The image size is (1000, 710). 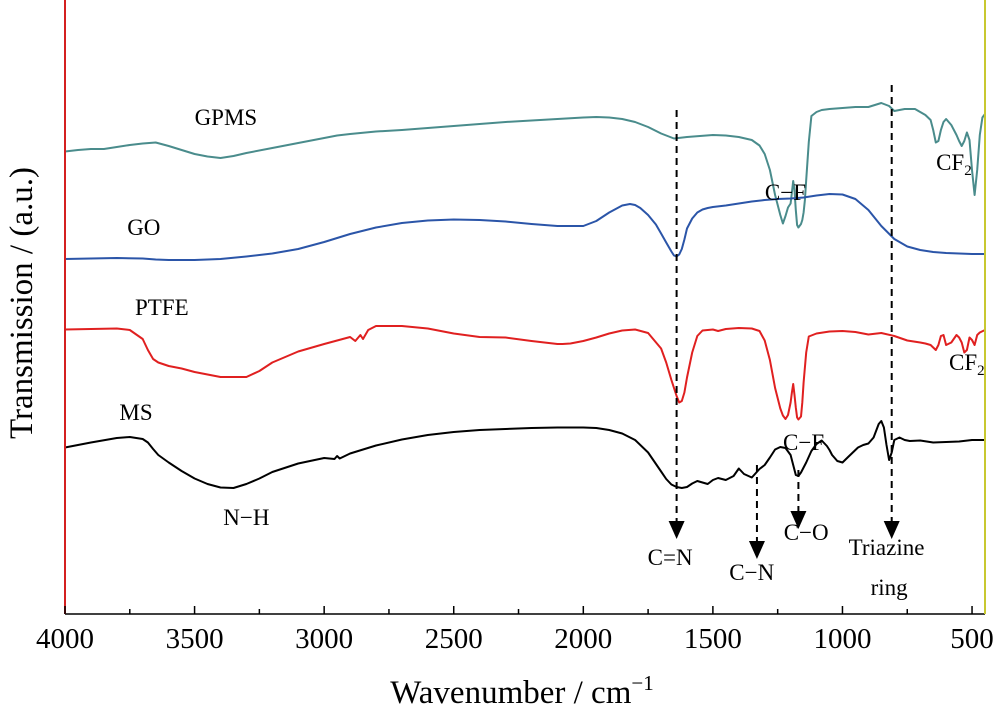 What do you see at coordinates (195, 639) in the screenshot?
I see `x-tick-label-3500: 3500` at bounding box center [195, 639].